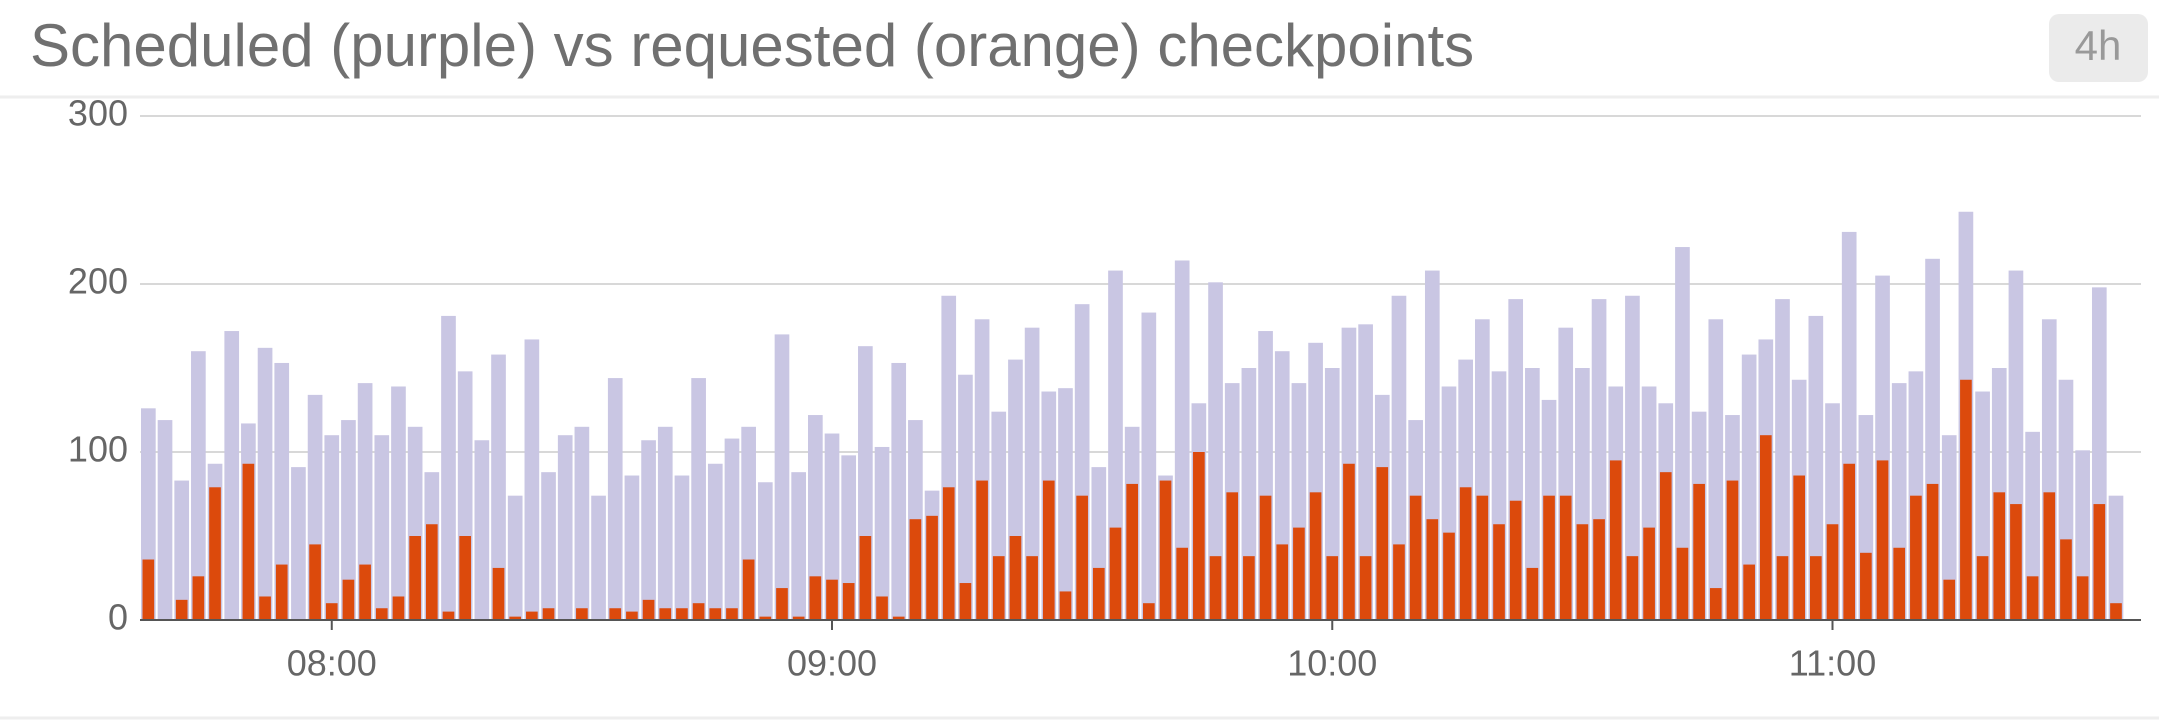 This screenshot has height=727, width=2159. I want to click on y-tick-label: 100, so click(98, 449).